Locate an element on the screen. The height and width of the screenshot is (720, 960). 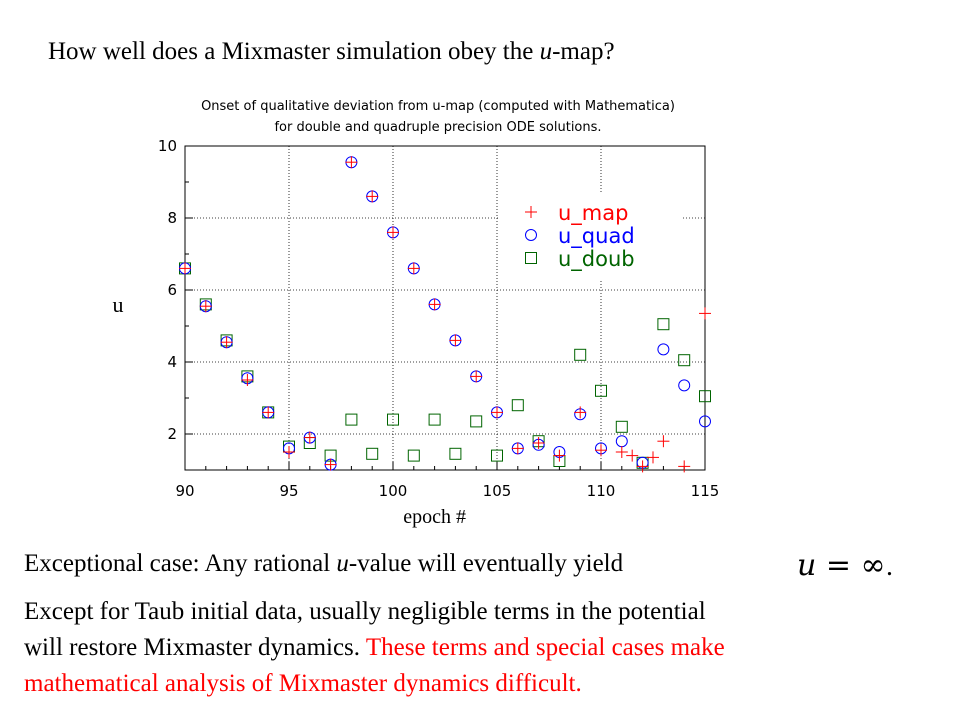
legend-u-map-label: u_map is located at coordinates (593, 213).